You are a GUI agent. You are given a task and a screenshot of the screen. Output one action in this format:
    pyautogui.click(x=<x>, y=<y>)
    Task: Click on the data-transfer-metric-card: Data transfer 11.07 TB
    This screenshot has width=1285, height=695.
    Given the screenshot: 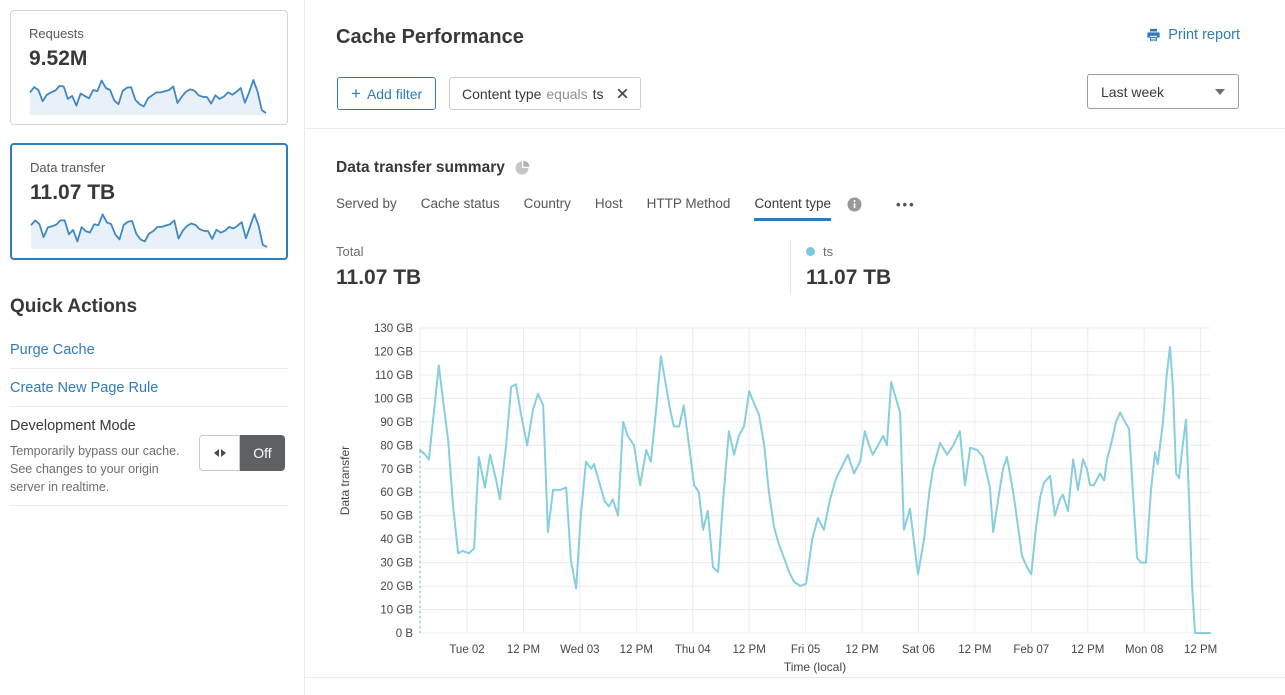 What is the action you would take?
    pyautogui.click(x=149, y=201)
    